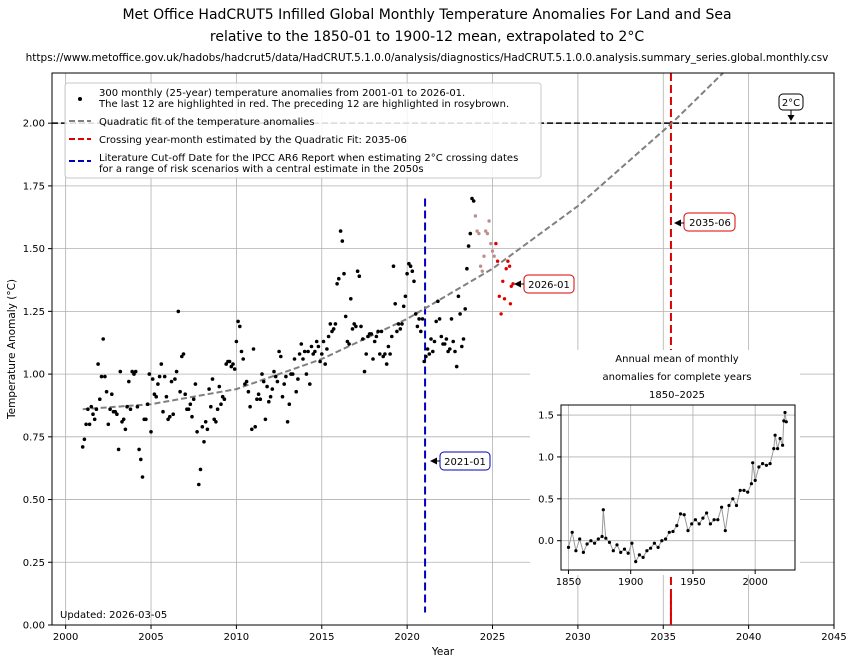  I want to click on x-axis-label: Year, so click(443, 652).